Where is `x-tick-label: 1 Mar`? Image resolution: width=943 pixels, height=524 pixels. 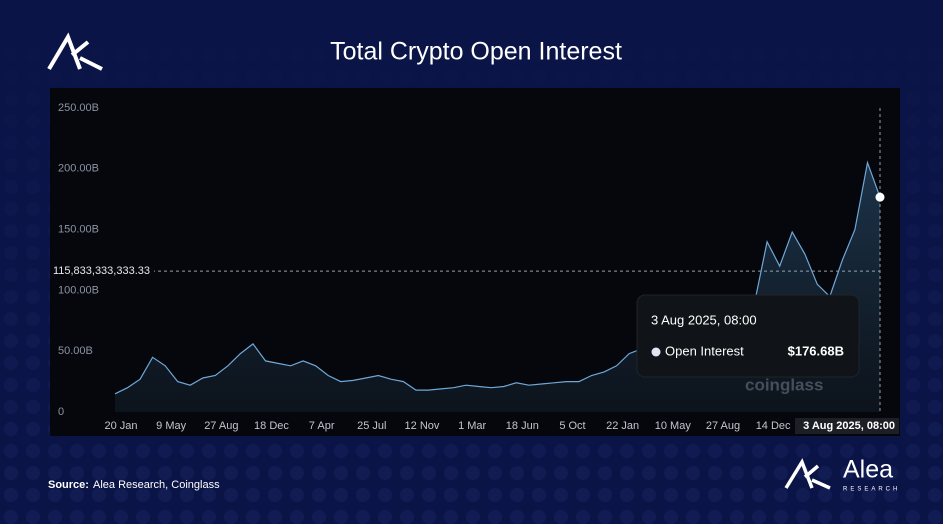
x-tick-label: 1 Mar is located at coordinates (472, 426).